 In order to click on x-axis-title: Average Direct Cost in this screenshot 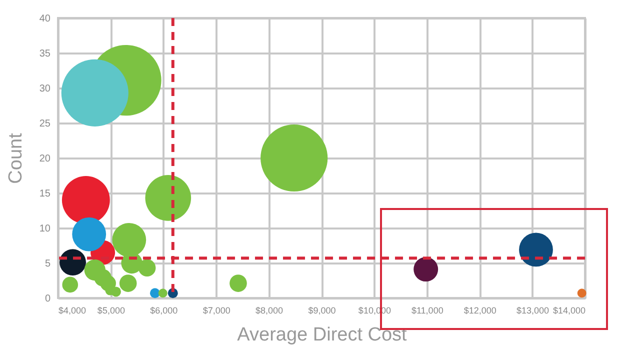, I will do `click(322, 335)`.